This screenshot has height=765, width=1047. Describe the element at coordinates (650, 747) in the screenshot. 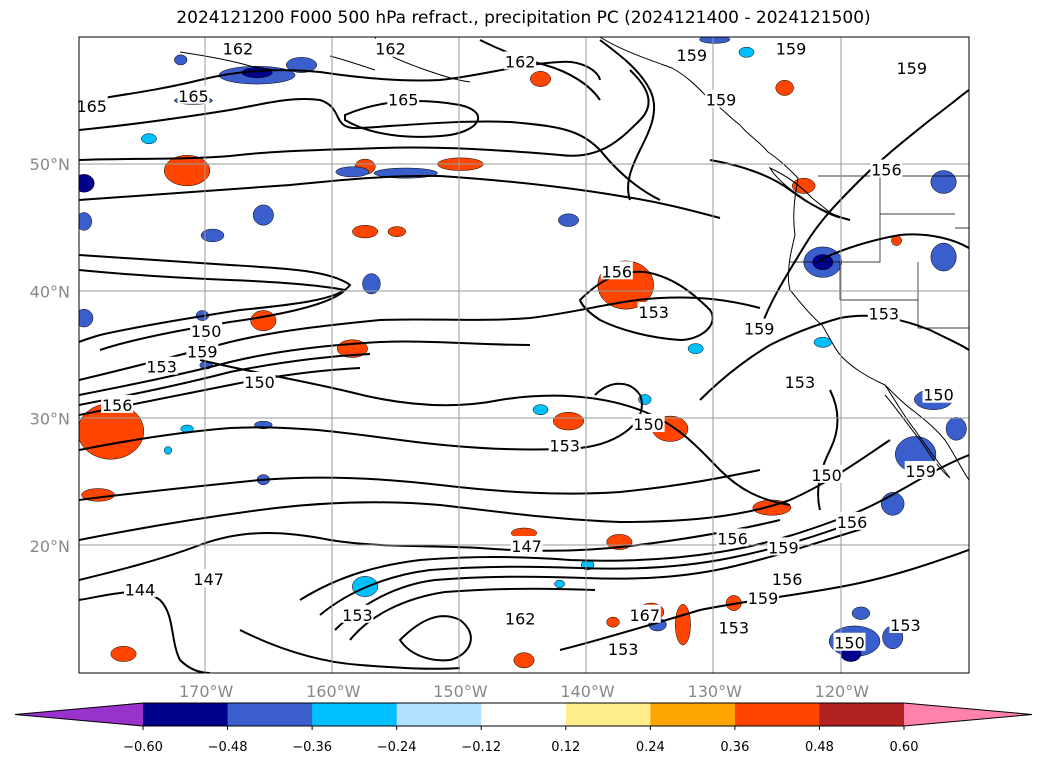

I see `colorbar-tick-label: 0.24` at that location.